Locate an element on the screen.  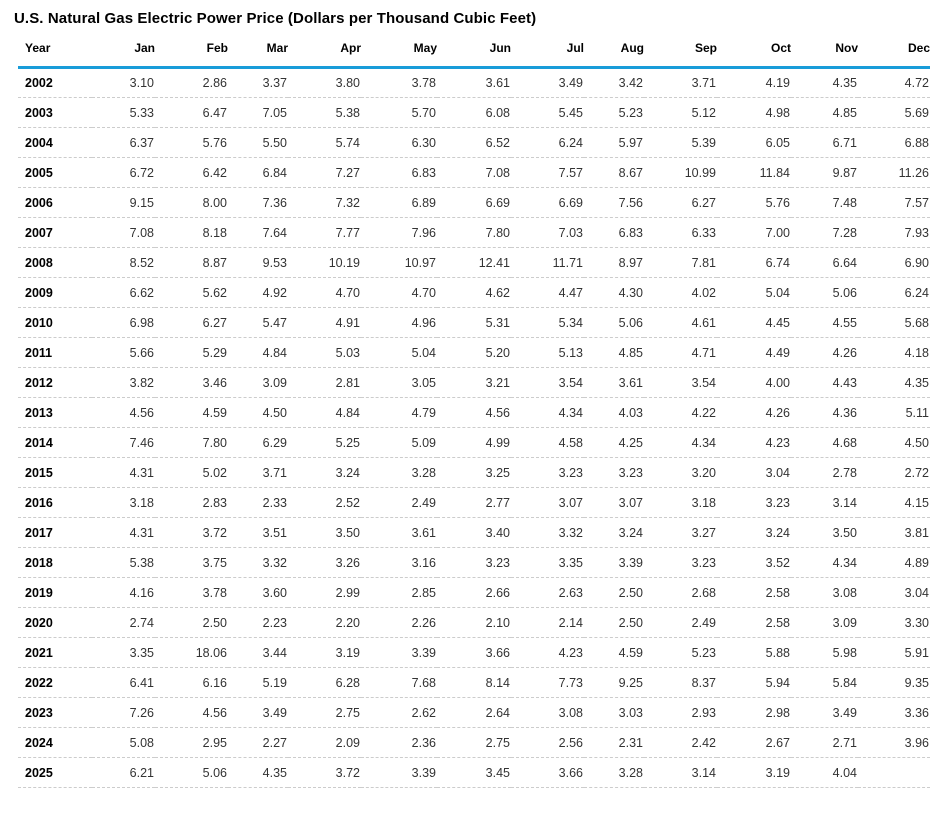
price-cell: 7.28 is located at coordinates (824, 232).